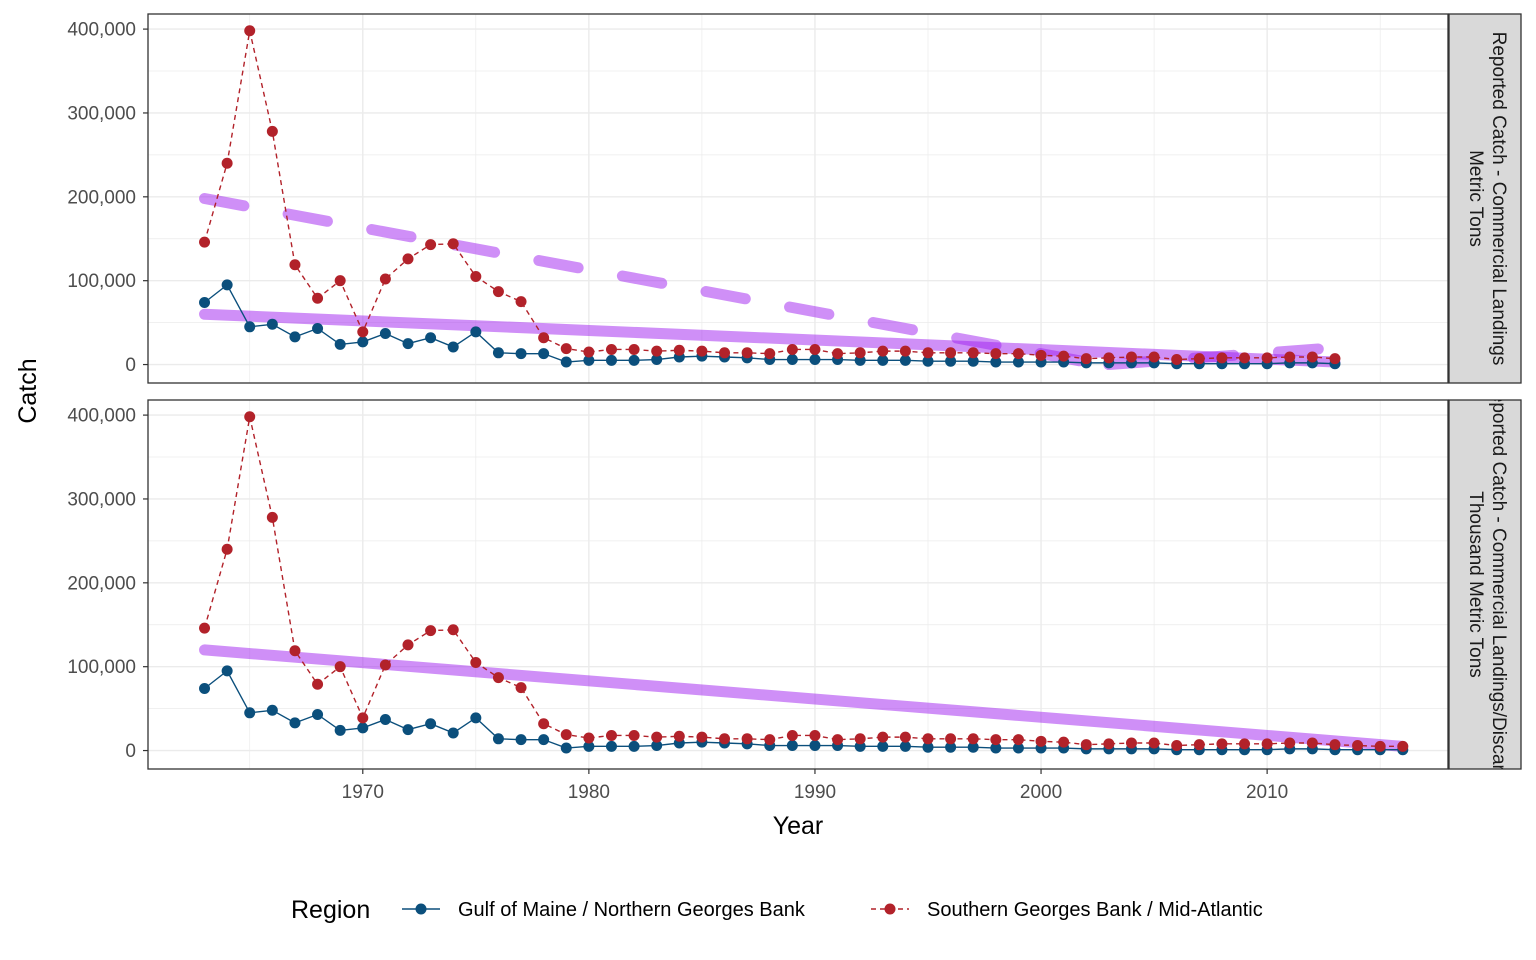 This screenshot has width=1536, height=960. What do you see at coordinates (330, 910) in the screenshot?
I see `legend-title: Region` at bounding box center [330, 910].